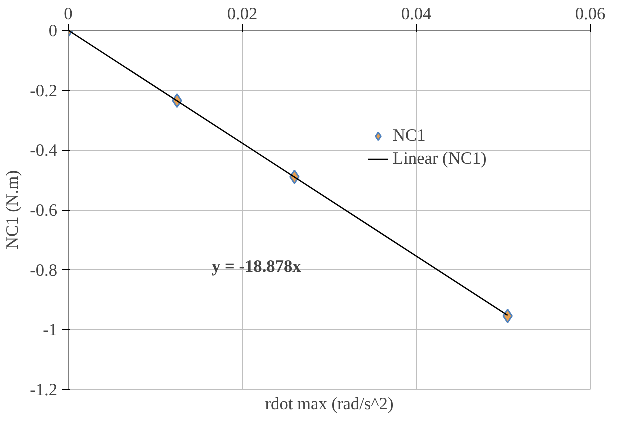  I want to click on x-tick-label: 0.02, so click(242, 14).